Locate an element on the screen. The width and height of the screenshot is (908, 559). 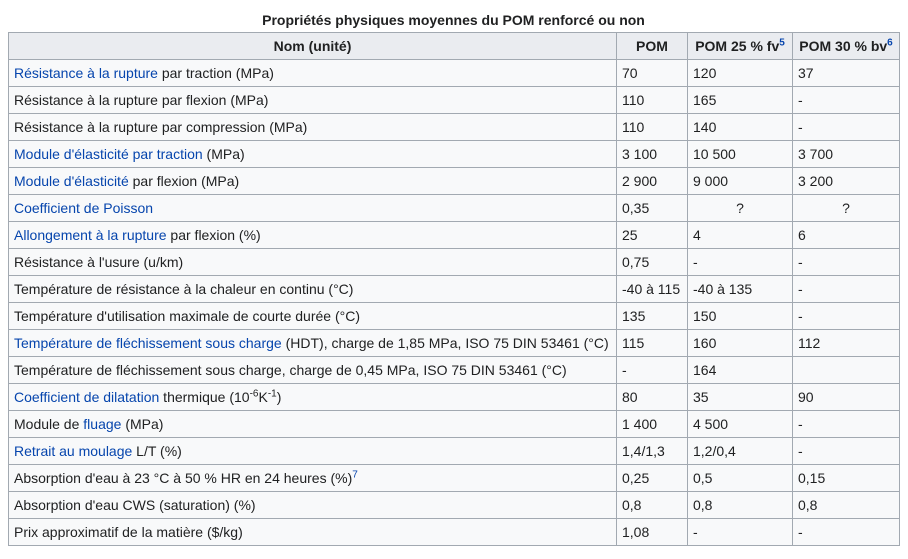
property-link: Module d'élasticité par traction is located at coordinates (108, 154).